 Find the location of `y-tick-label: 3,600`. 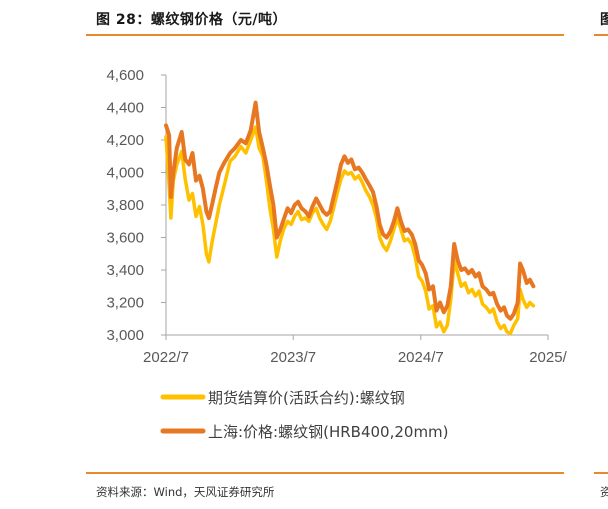

y-tick-label: 3,600 is located at coordinates (125, 238).